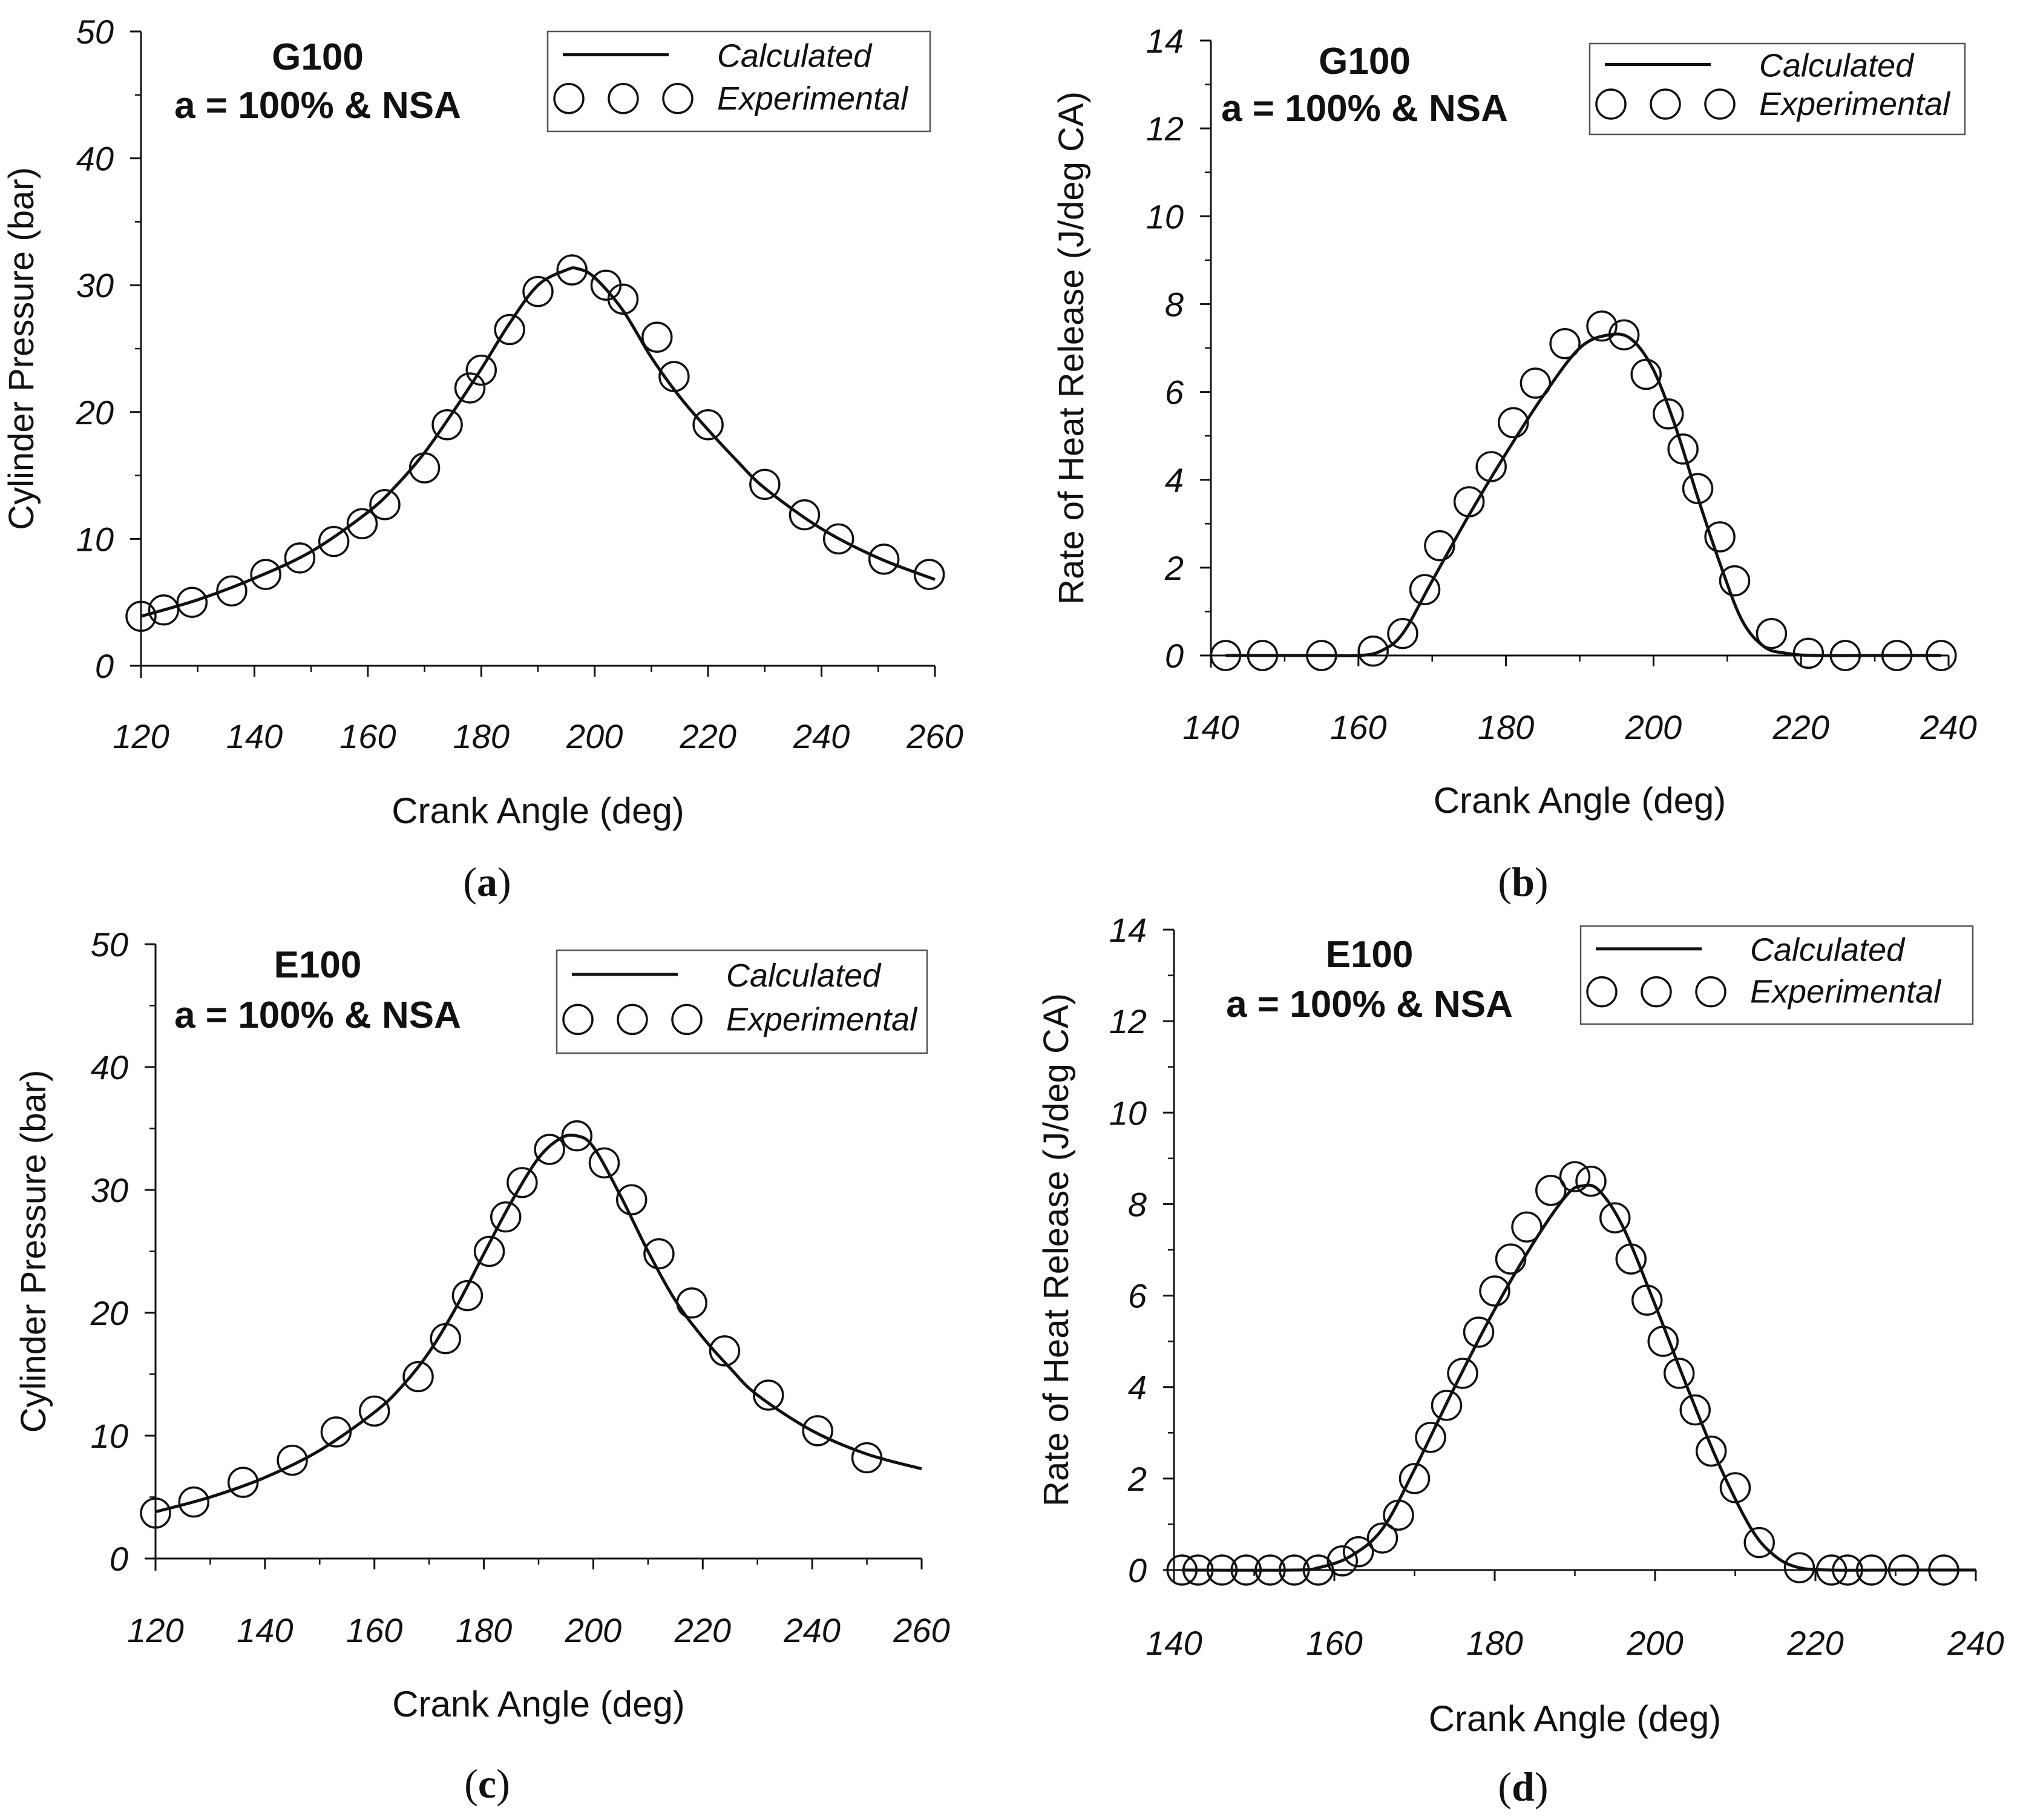 The width and height of the screenshot is (2023, 1820). What do you see at coordinates (1365, 61) in the screenshot?
I see `fuel-label: G100` at bounding box center [1365, 61].